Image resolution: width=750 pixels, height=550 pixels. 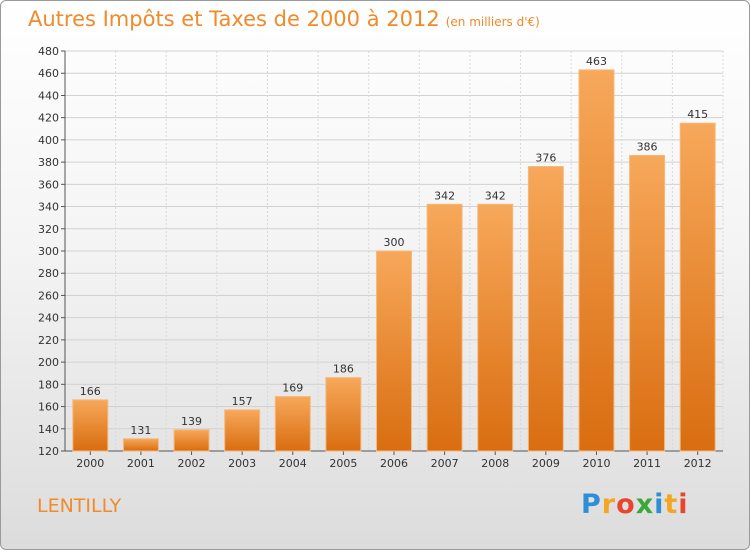 What do you see at coordinates (343, 463) in the screenshot?
I see `x-tick-label: 2005` at bounding box center [343, 463].